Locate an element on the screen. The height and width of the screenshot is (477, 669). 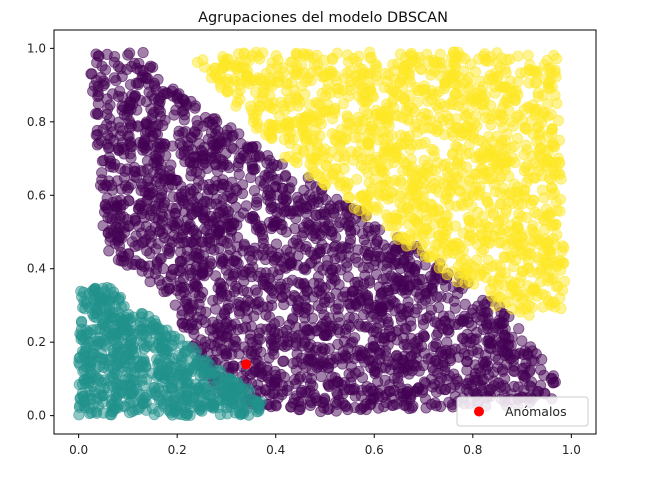
x-tick-label: 0.6 is located at coordinates (374, 450).